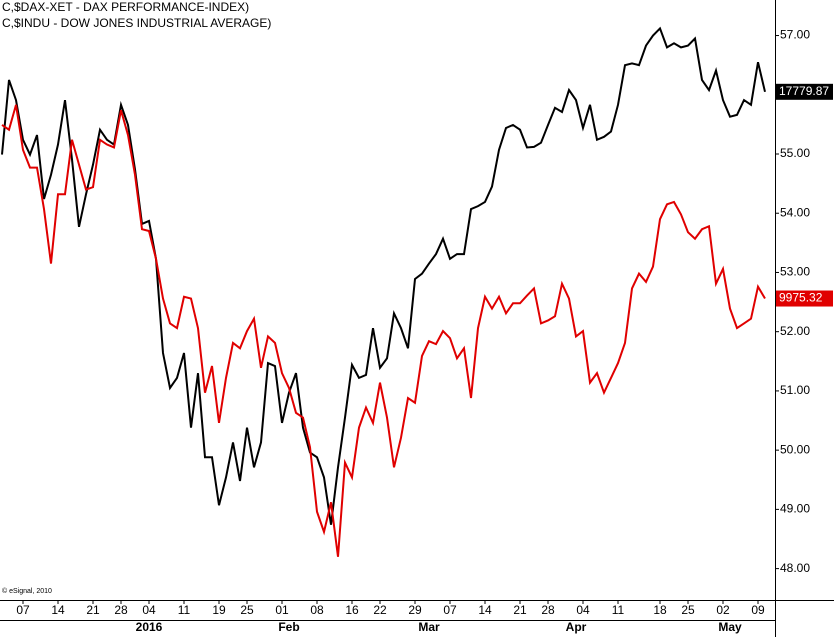  I want to click on y-tick-label: 49.00, so click(795, 509).